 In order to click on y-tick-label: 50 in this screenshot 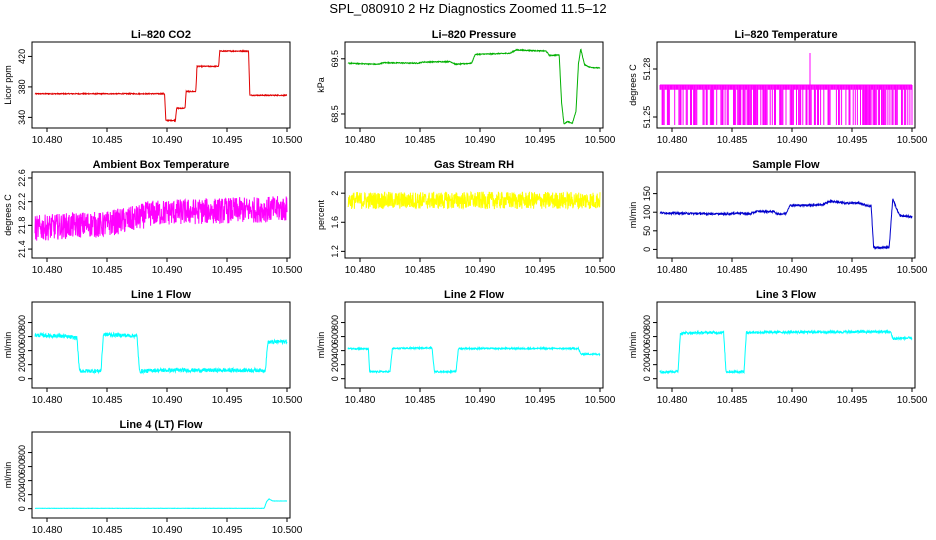, I will do `click(647, 231)`.